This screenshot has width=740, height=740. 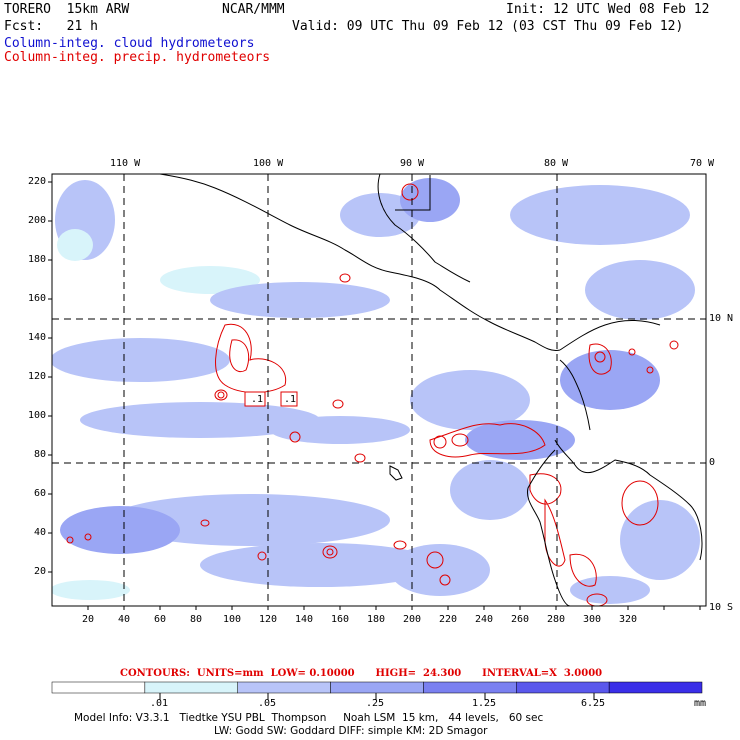 What do you see at coordinates (304, 619) in the screenshot?
I see `grid-x-140: 140` at bounding box center [304, 619].